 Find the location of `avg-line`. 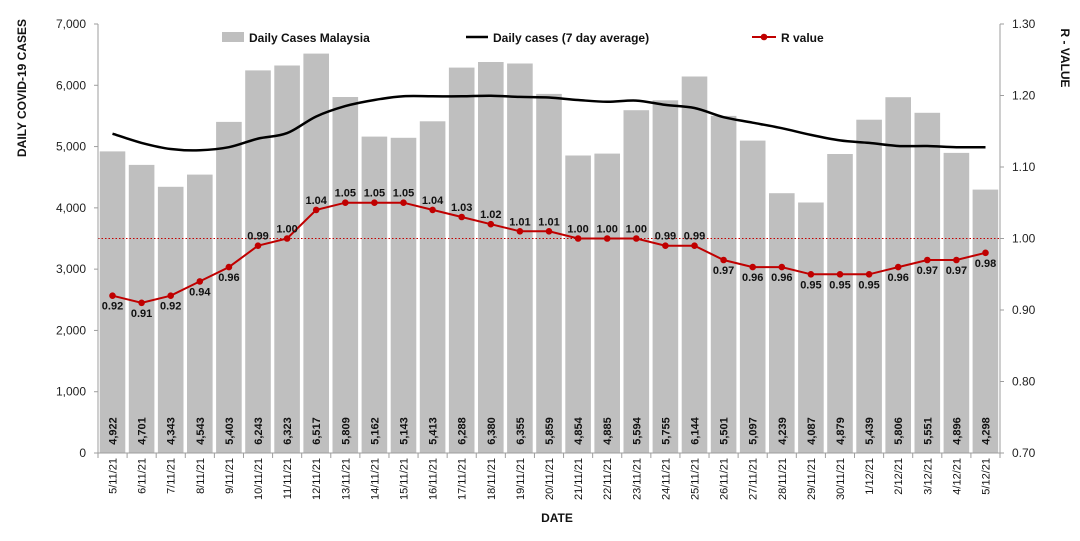

avg-line is located at coordinates (549, 123).